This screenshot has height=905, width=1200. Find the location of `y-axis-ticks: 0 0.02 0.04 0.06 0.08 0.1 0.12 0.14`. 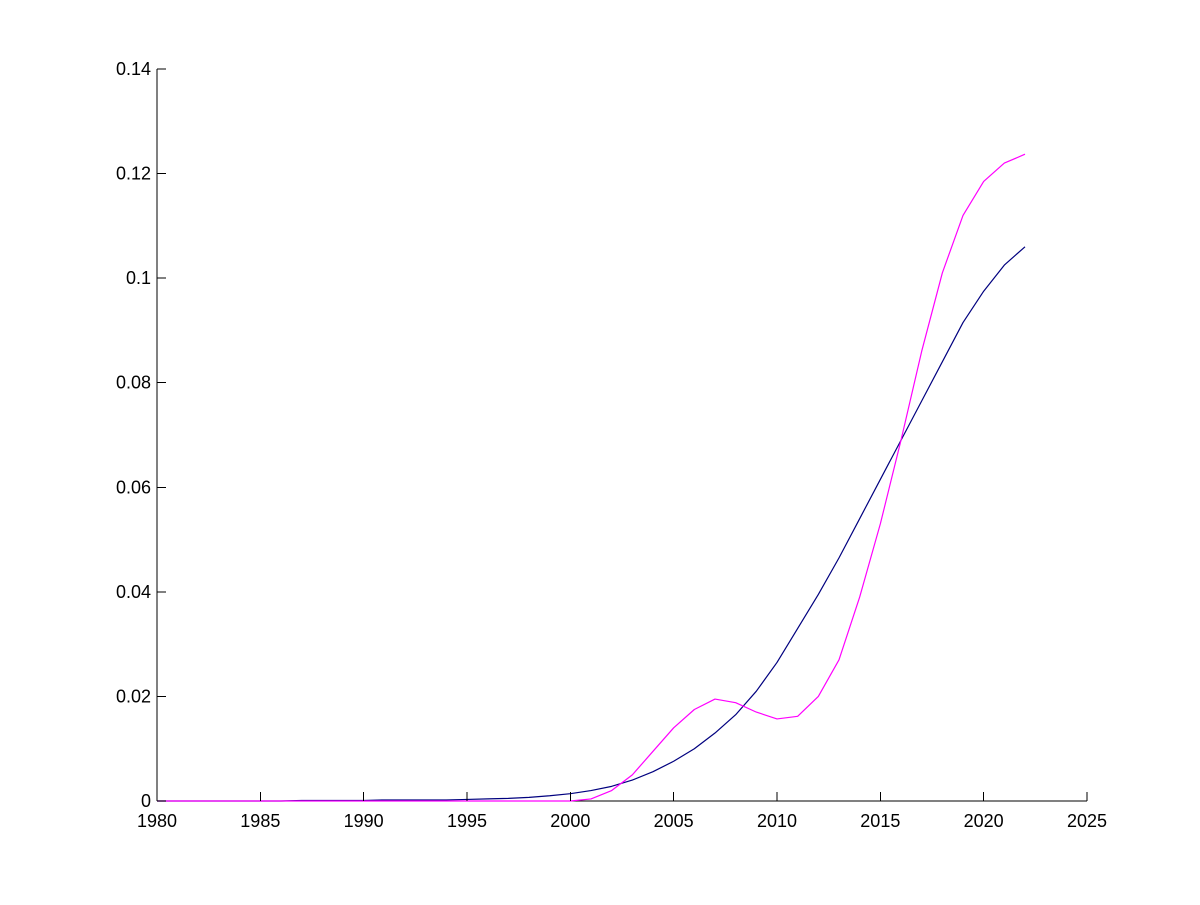

y-axis-ticks: 0 0.02 0.04 0.06 0.08 0.1 0.12 0.14 is located at coordinates (141, 435).